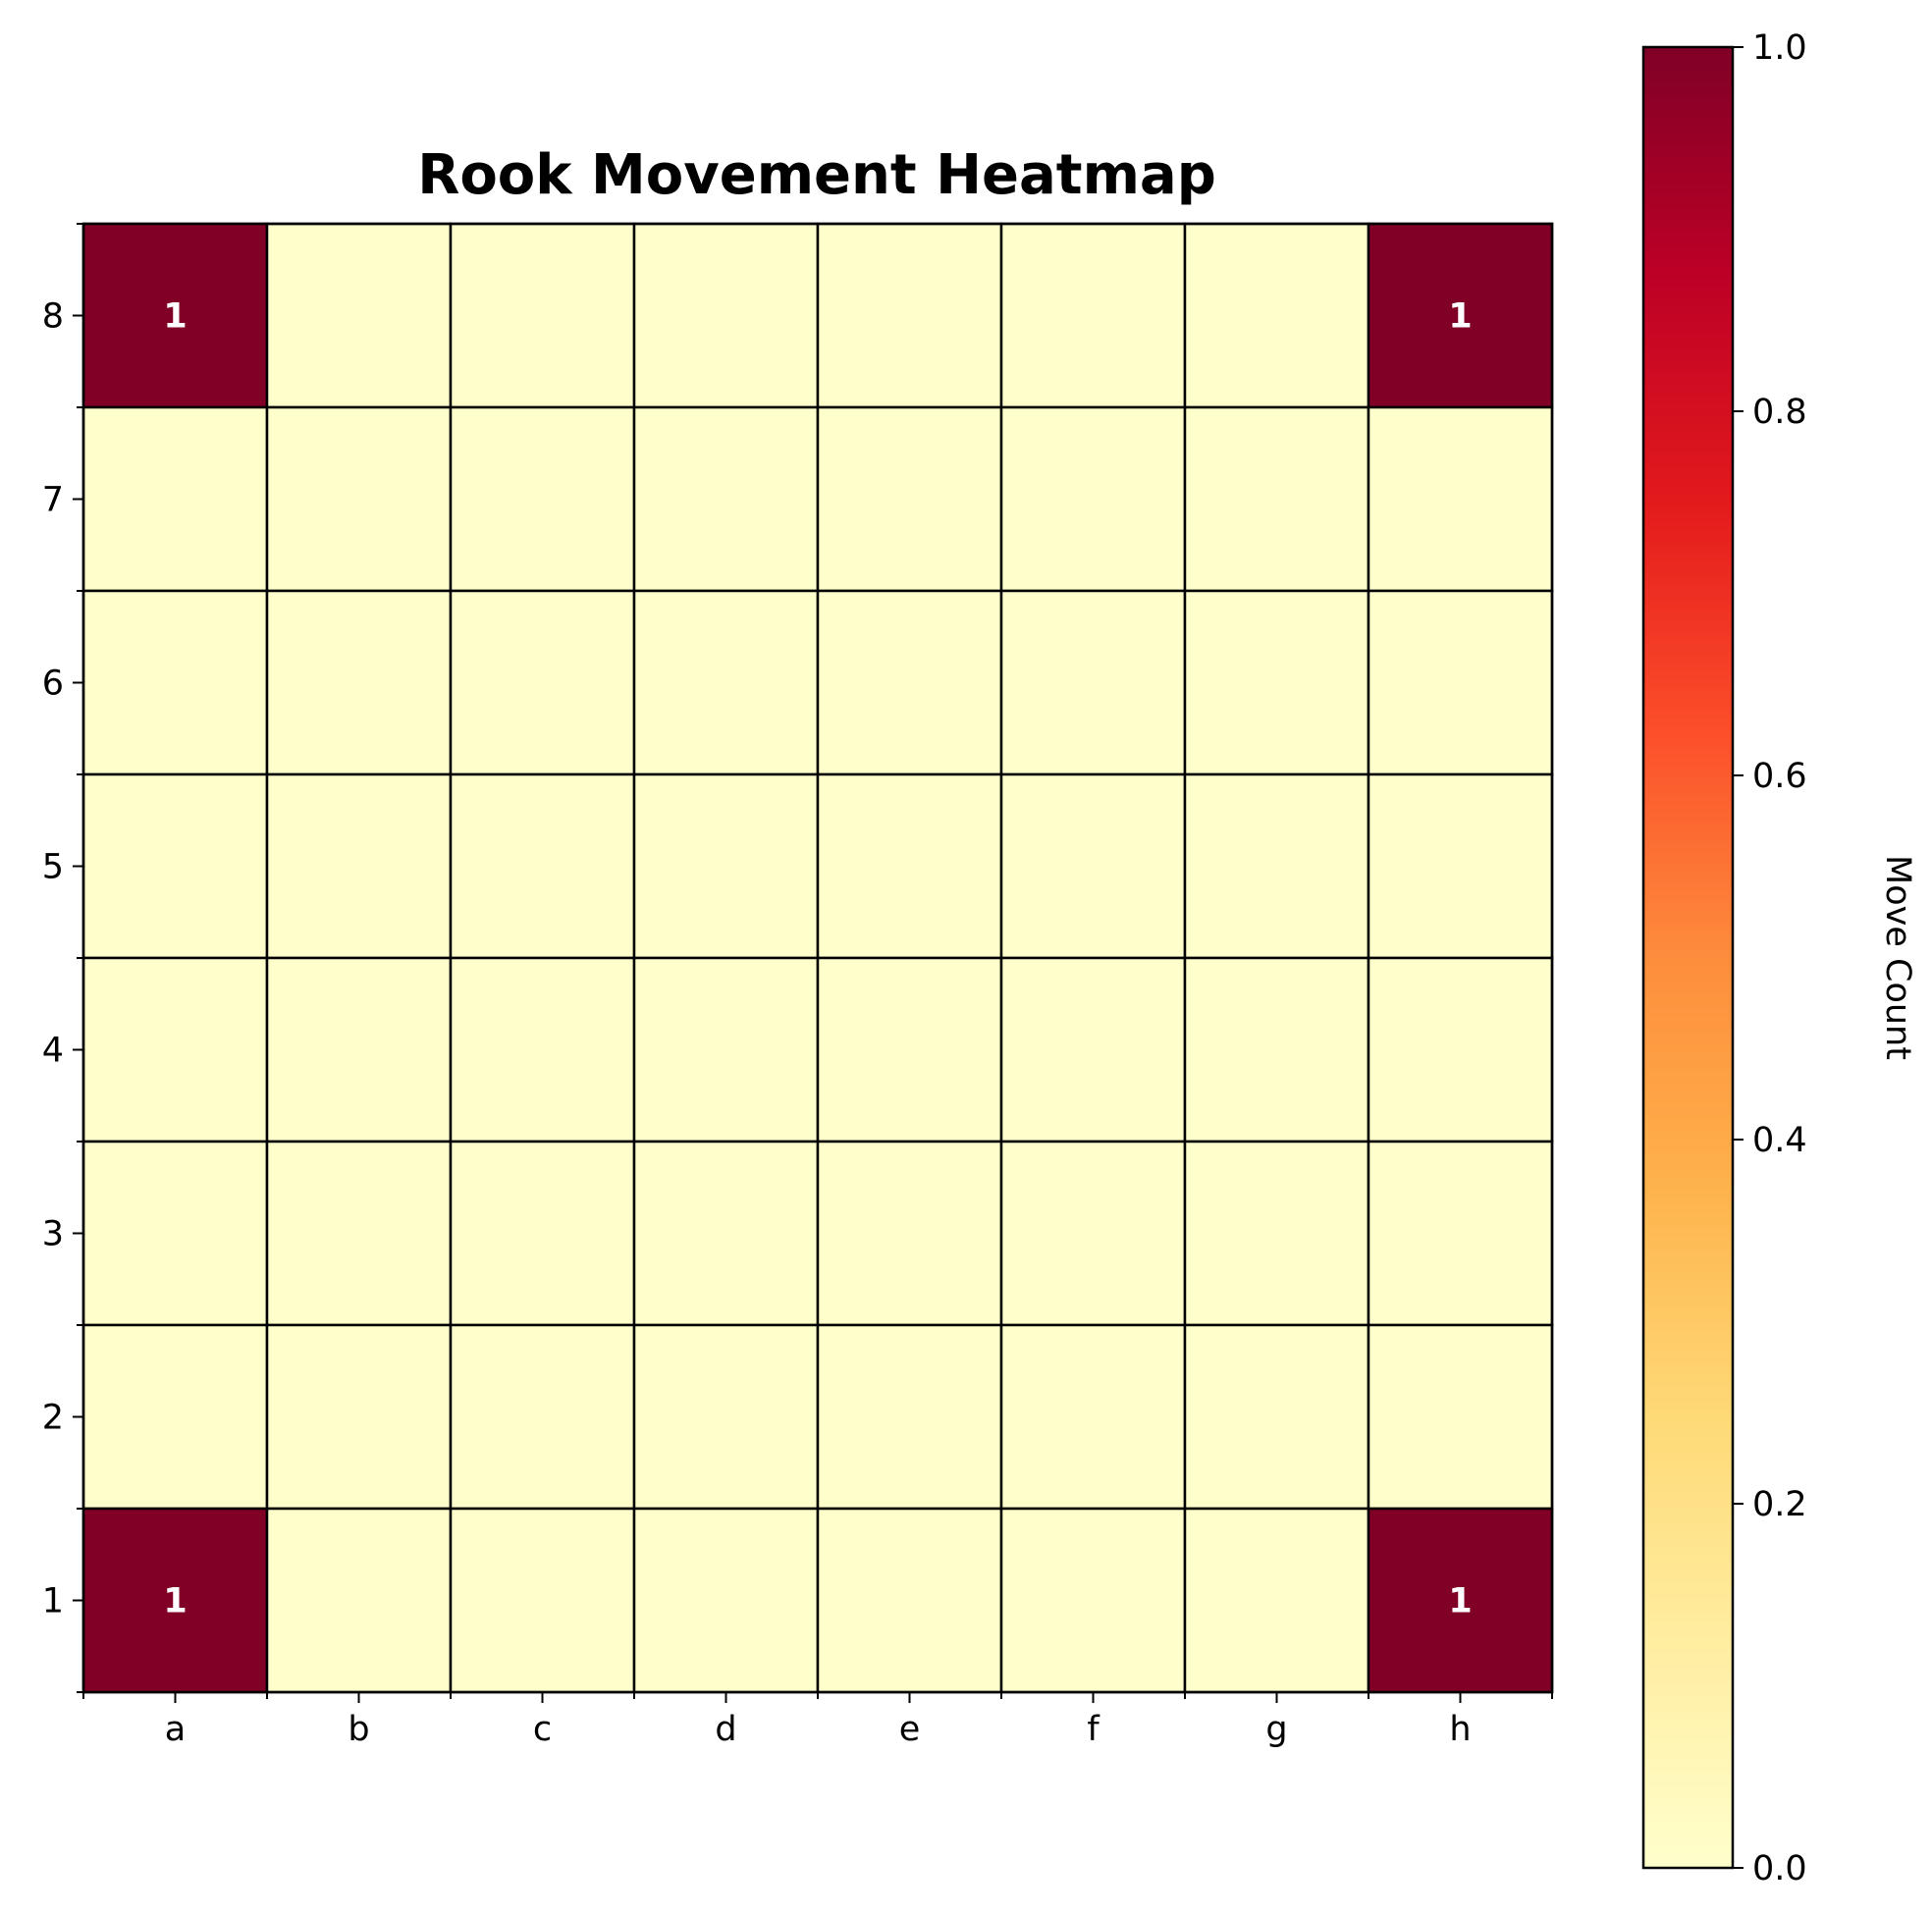 The width and height of the screenshot is (1932, 1914). I want to click on heatmap-cell-h3, so click(1460, 1234).